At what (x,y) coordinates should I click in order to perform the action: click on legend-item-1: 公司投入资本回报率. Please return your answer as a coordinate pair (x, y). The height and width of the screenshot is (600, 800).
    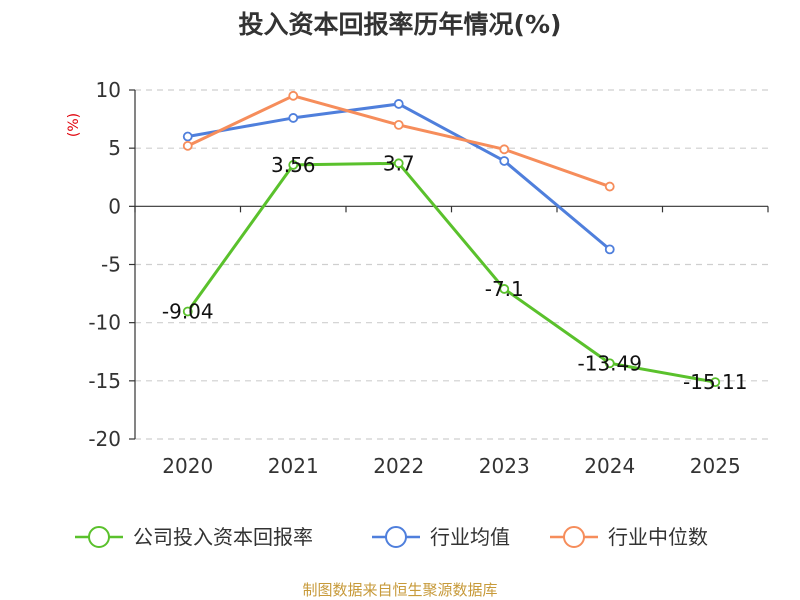
    Looking at the image, I should click on (194, 537).